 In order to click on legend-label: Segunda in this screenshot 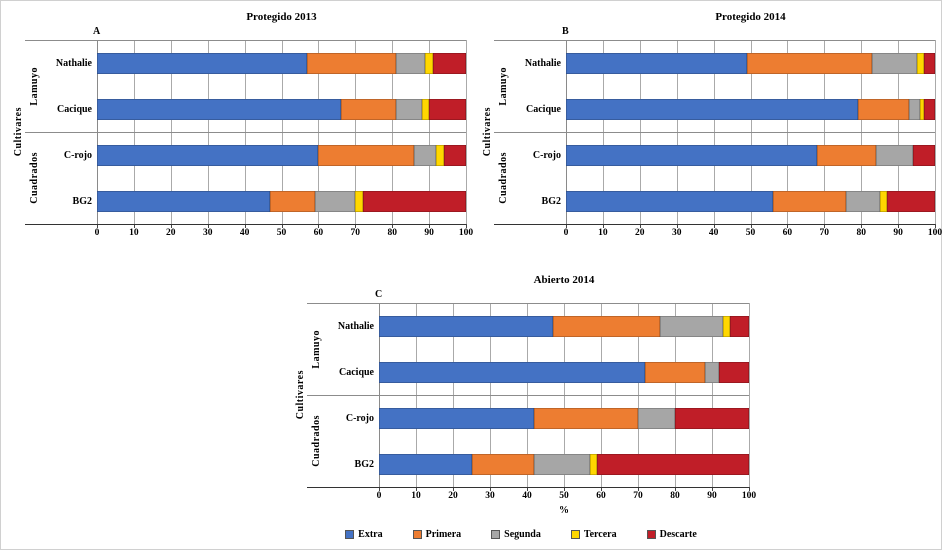, I will do `click(522, 534)`.